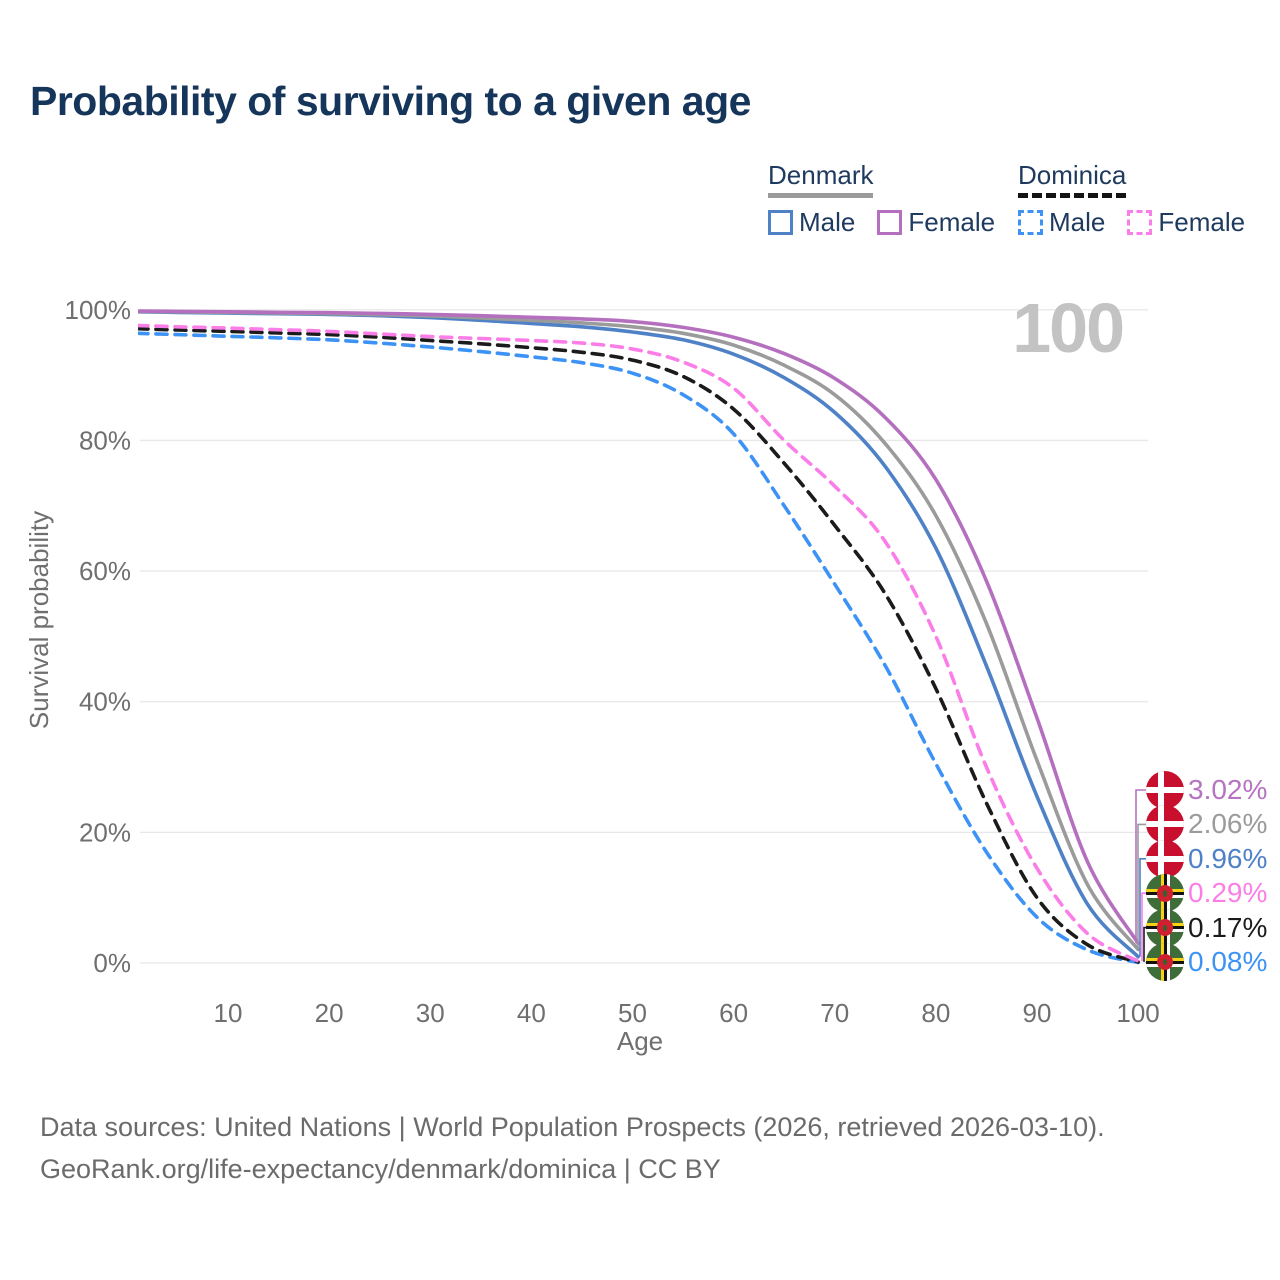 This screenshot has height=1280, width=1280. What do you see at coordinates (640, 1041) in the screenshot?
I see `x-axis-title: Age` at bounding box center [640, 1041].